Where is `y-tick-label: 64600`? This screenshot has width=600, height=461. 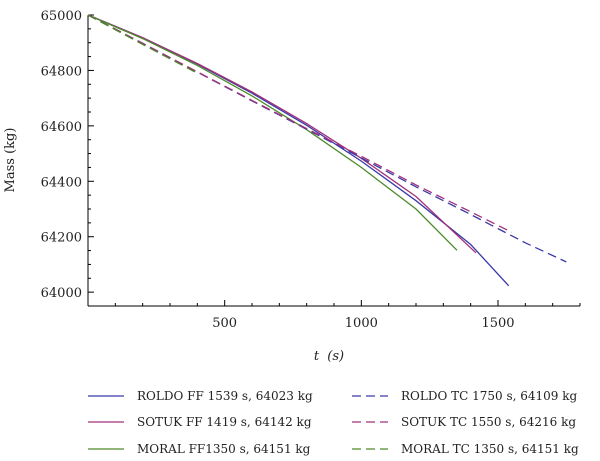
y-tick-label: 64600 is located at coordinates (61, 127).